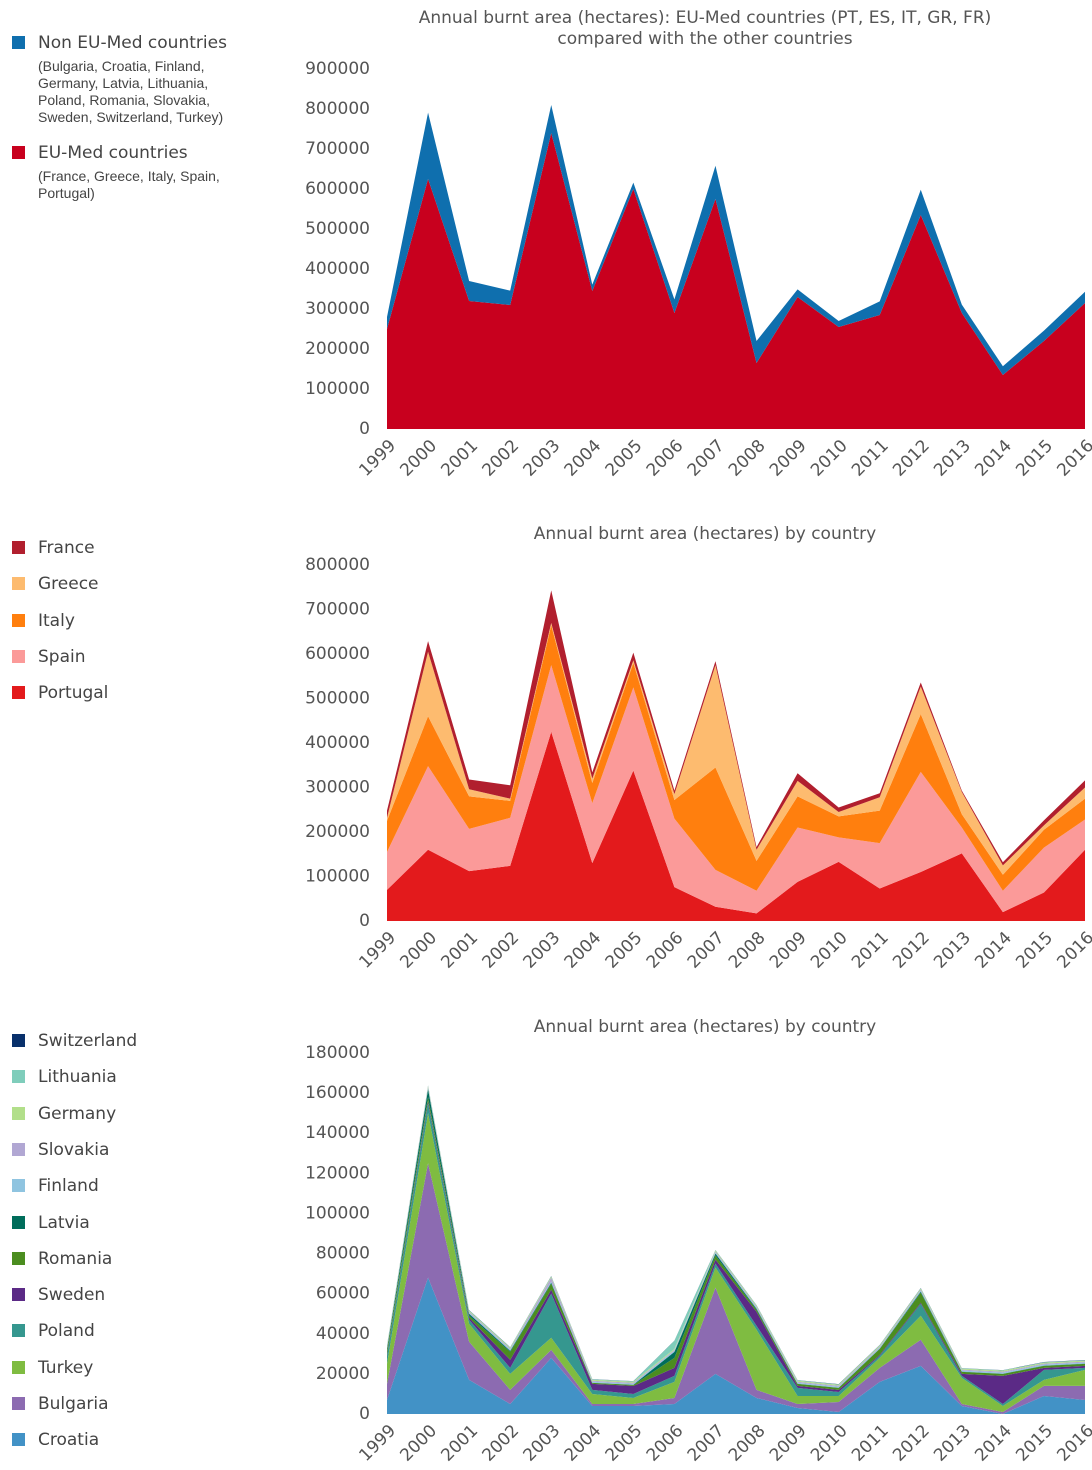  I want to click on y-tick-label: 100000, so click(337, 389).